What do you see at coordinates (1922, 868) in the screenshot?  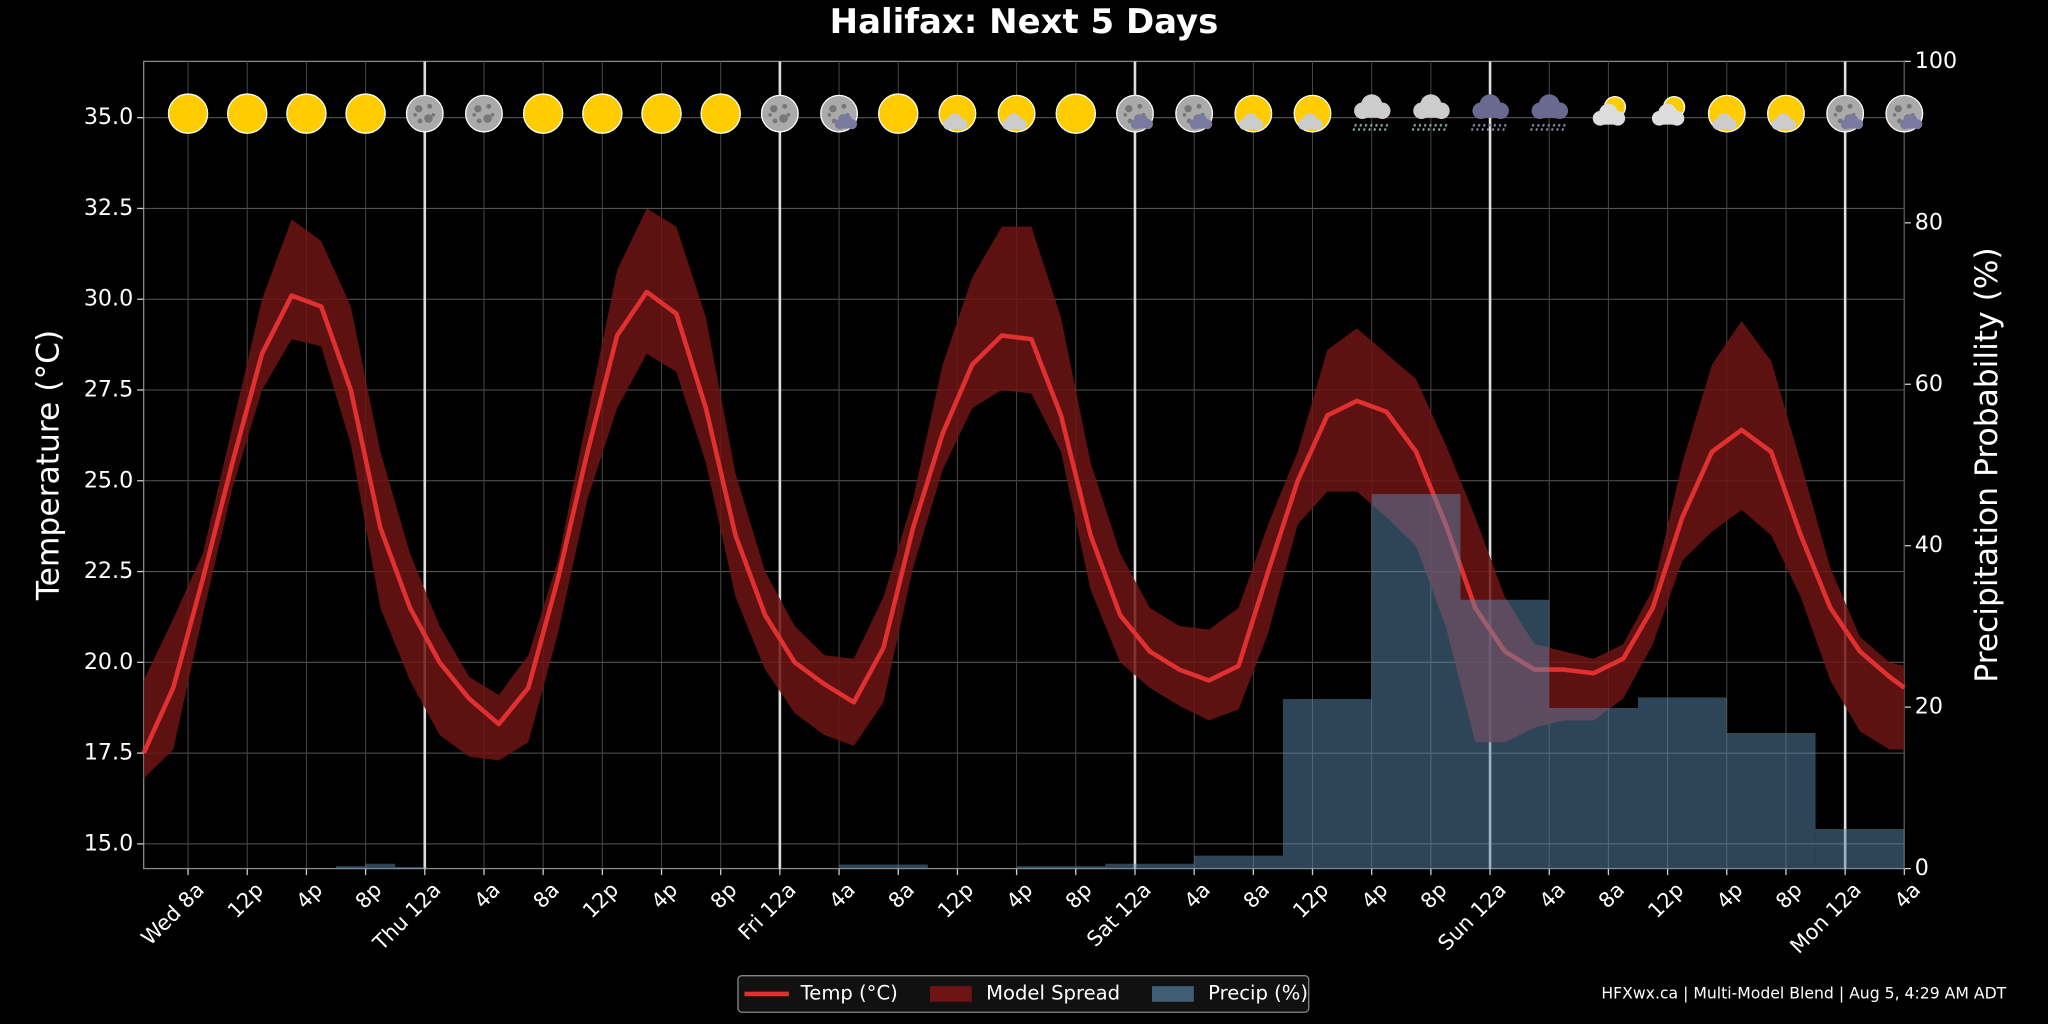 I see `y2-tick-label: 0` at bounding box center [1922, 868].